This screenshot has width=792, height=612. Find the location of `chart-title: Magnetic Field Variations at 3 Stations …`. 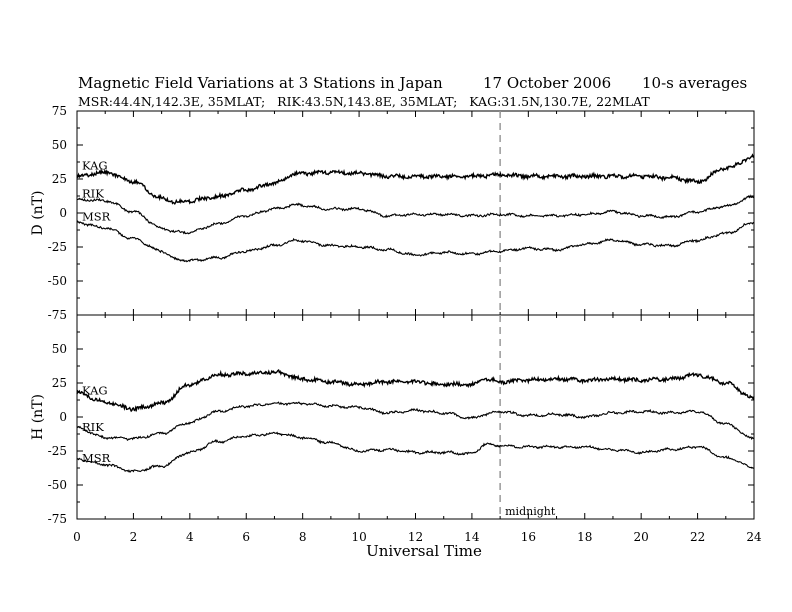

chart-title: Magnetic Field Variations at 3 Stations … is located at coordinates (260, 83).